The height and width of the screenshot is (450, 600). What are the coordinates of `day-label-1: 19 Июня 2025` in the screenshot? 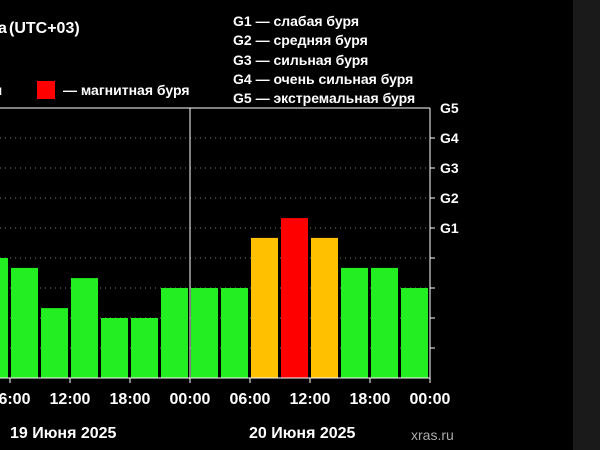 It's located at (63, 433).